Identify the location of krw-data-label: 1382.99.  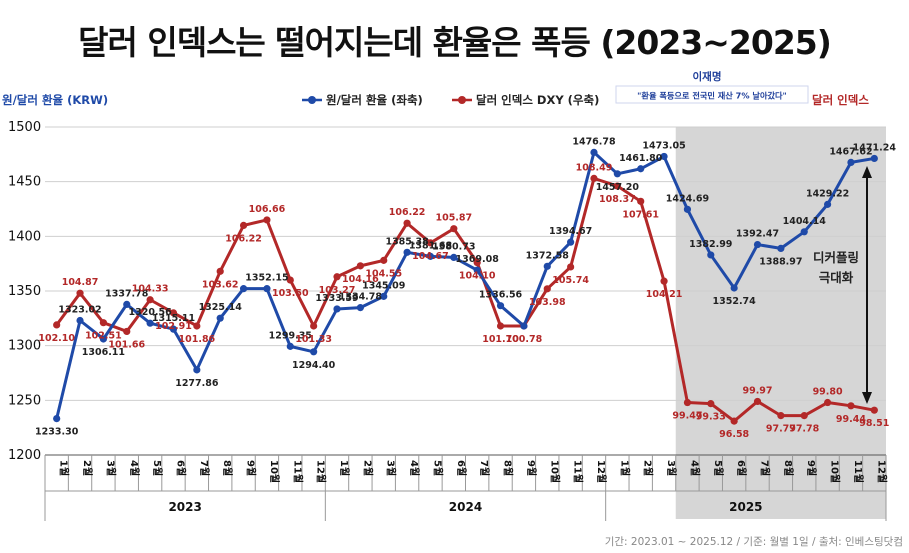
(710, 244).